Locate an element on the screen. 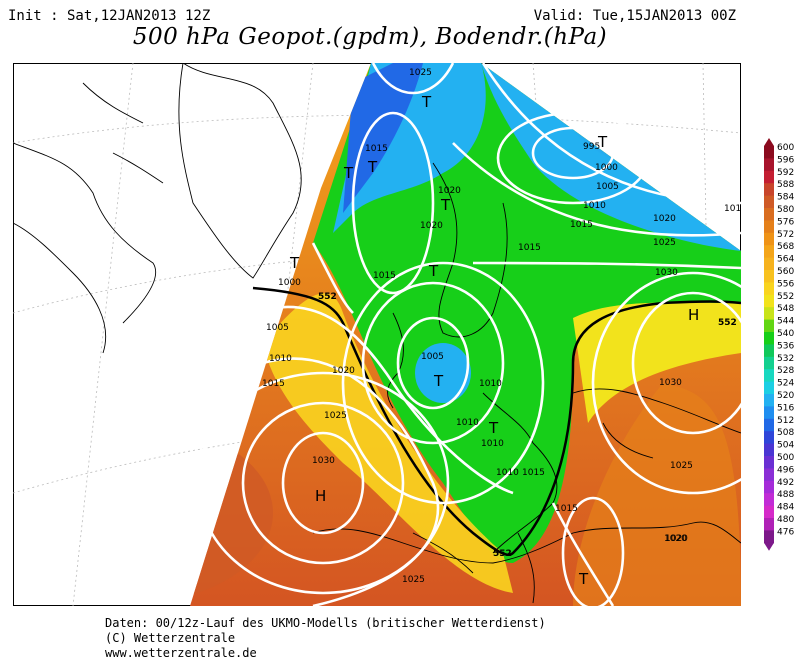 This screenshot has height=671, width=812. legend-arrow-up is located at coordinates (769, 142).